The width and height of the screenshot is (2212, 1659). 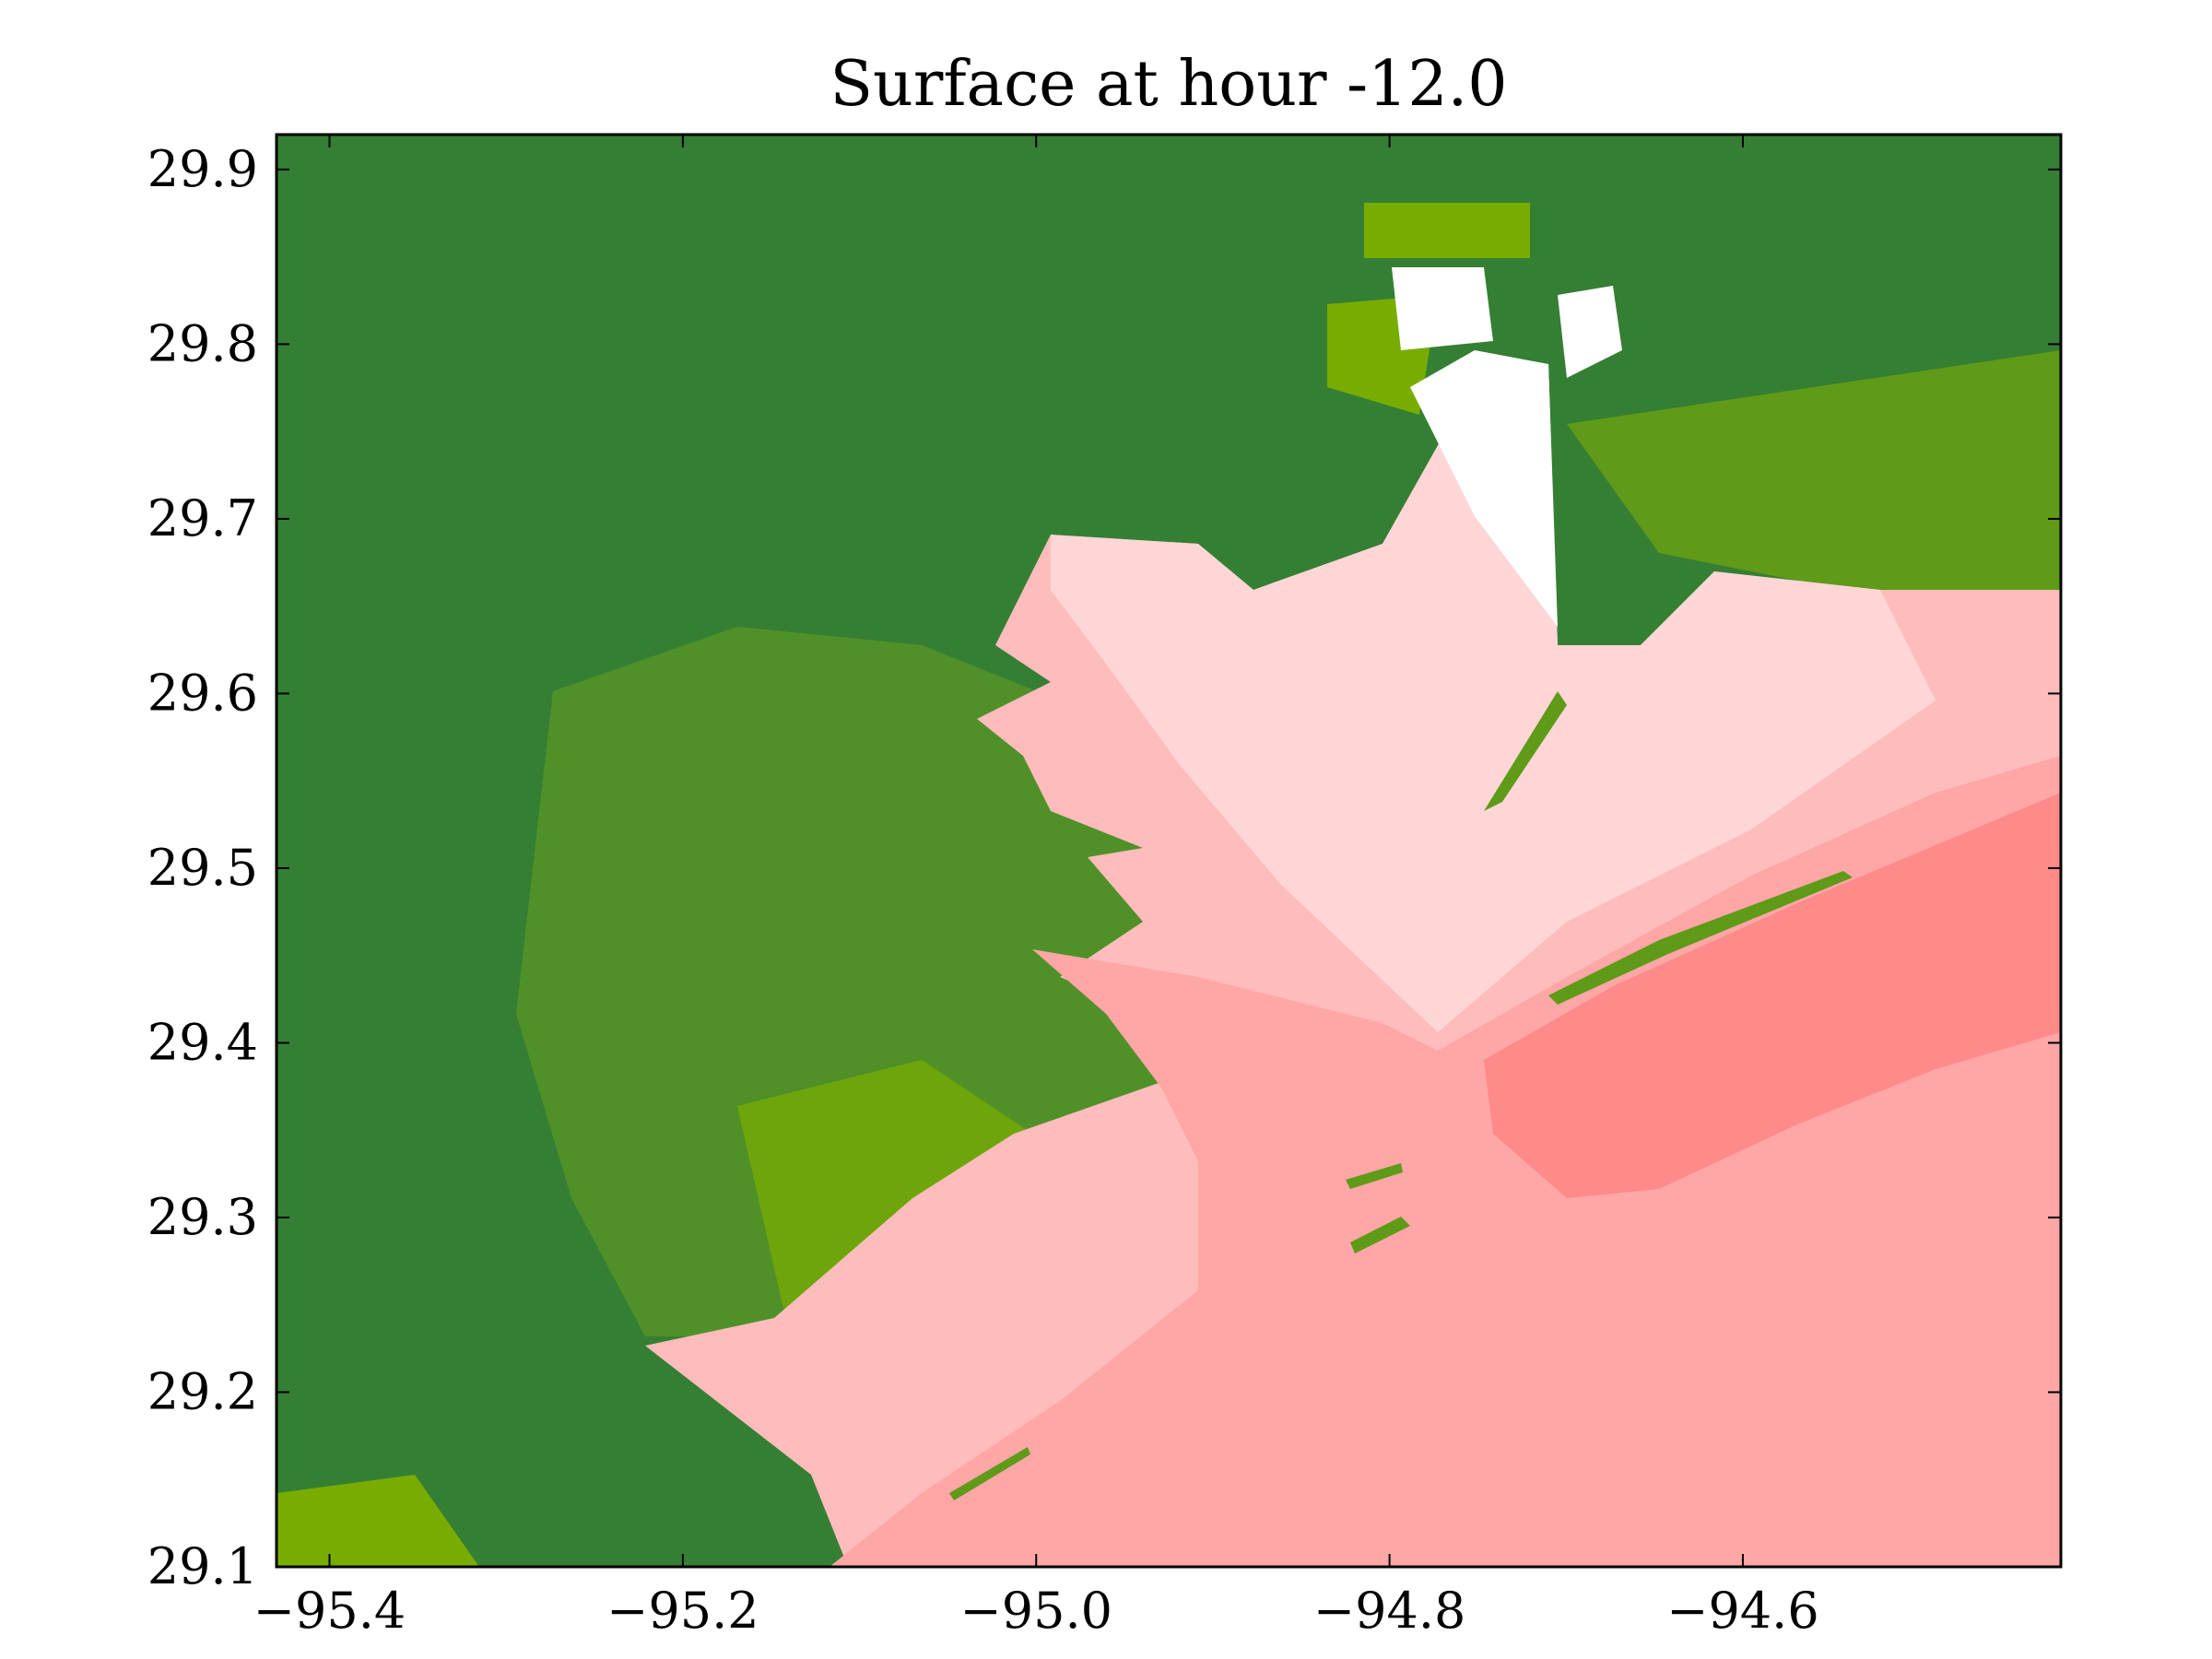 I want to click on y-tick-label: 29.2, so click(x=202, y=1391).